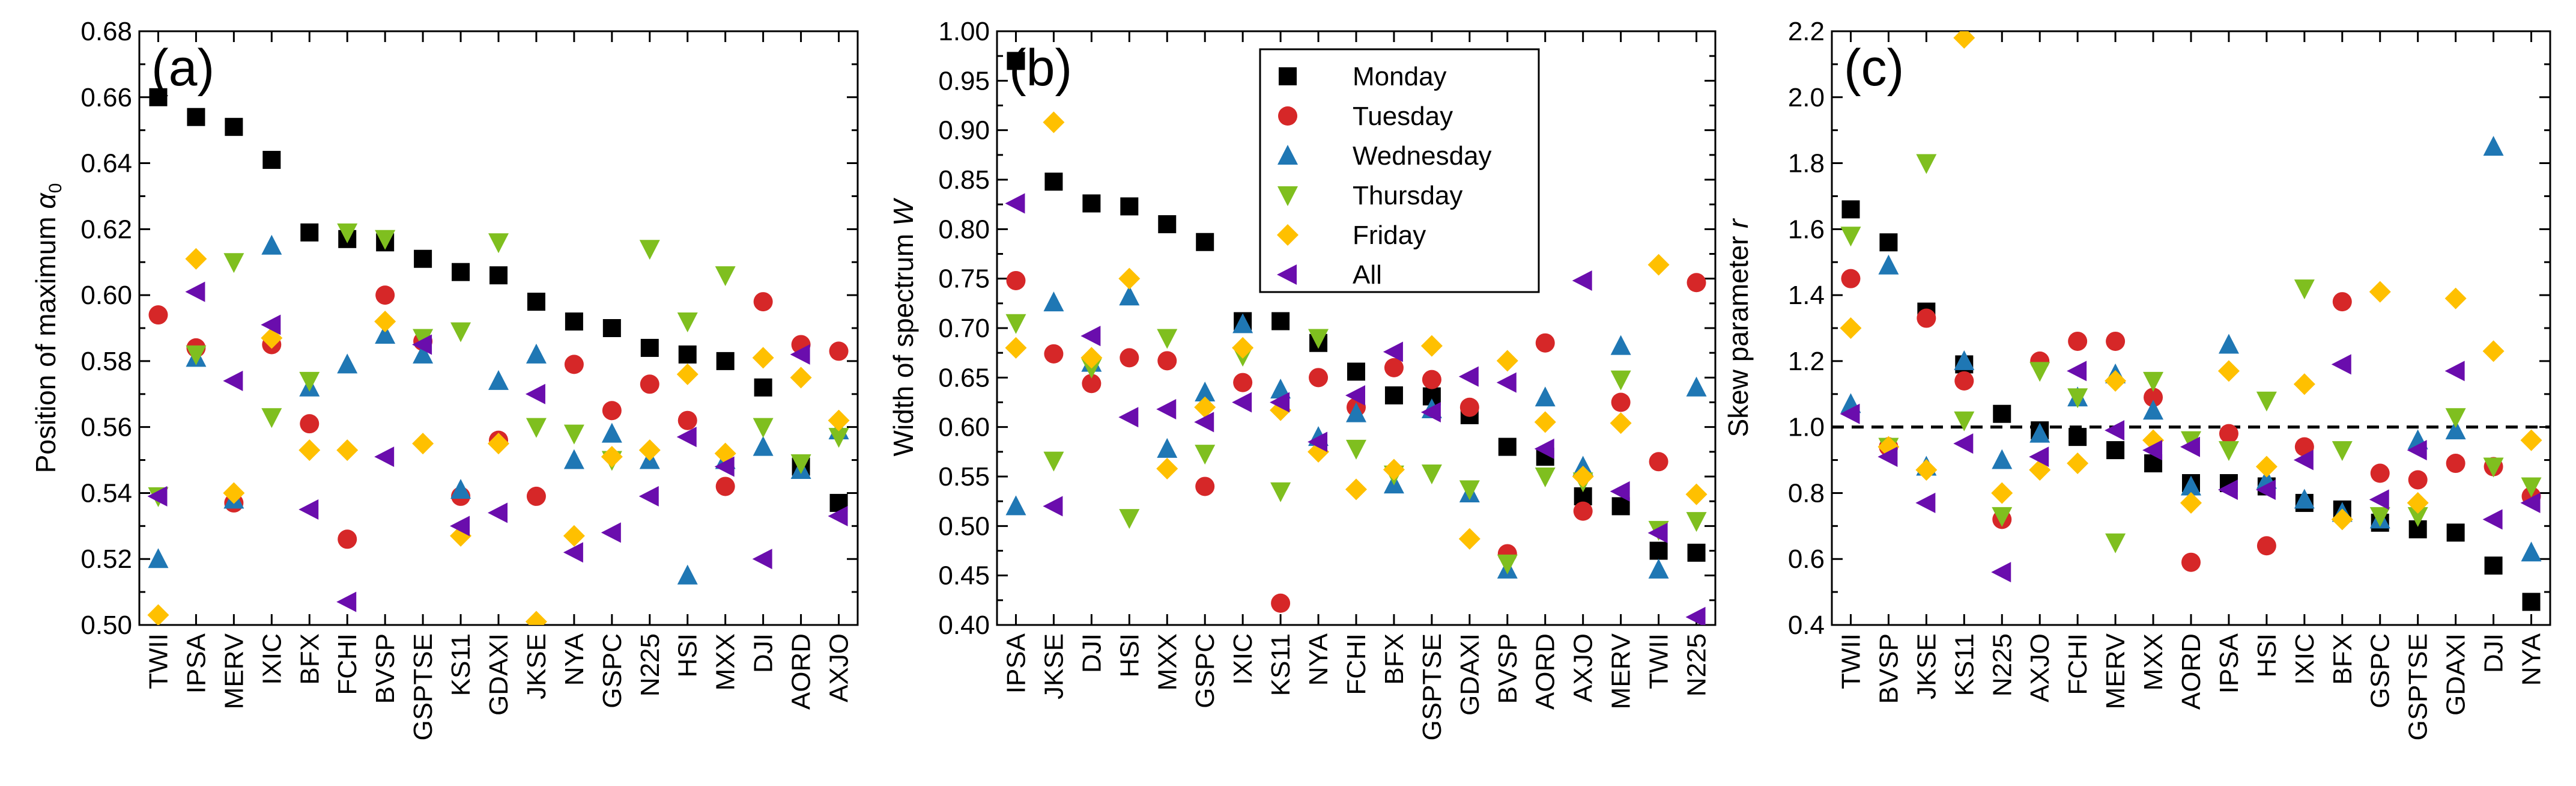 Image resolution: width=2576 pixels, height=786 pixels. Describe the element at coordinates (1167, 468) in the screenshot. I see `point-friday-mxx` at that location.